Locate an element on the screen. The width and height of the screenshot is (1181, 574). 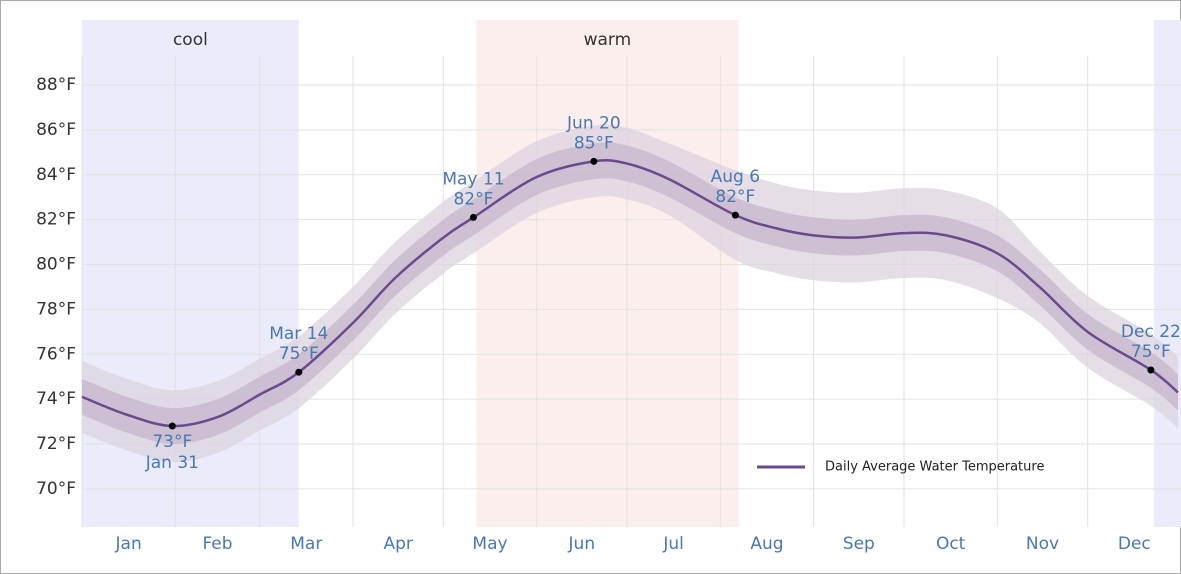
annotation-date: May 11 is located at coordinates (473, 179).